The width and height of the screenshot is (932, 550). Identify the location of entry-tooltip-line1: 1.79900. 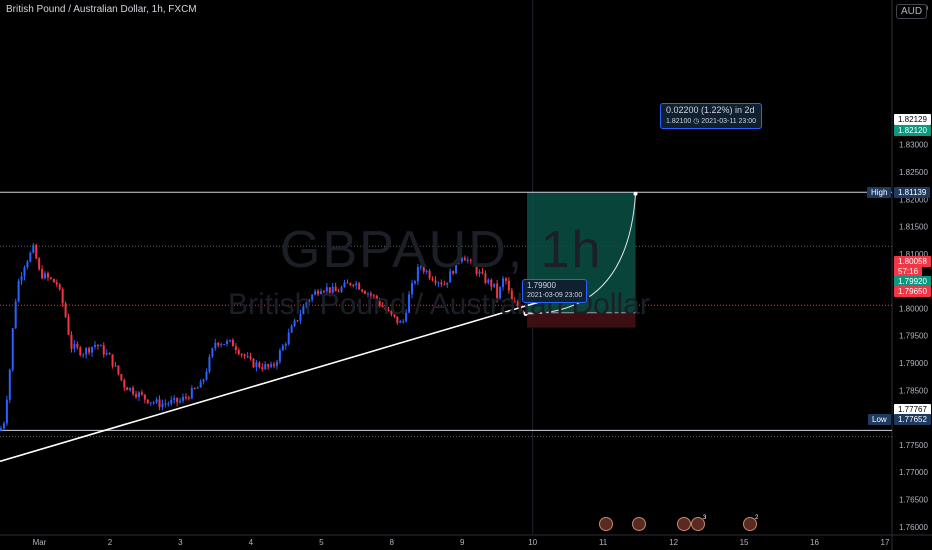
(541, 285).